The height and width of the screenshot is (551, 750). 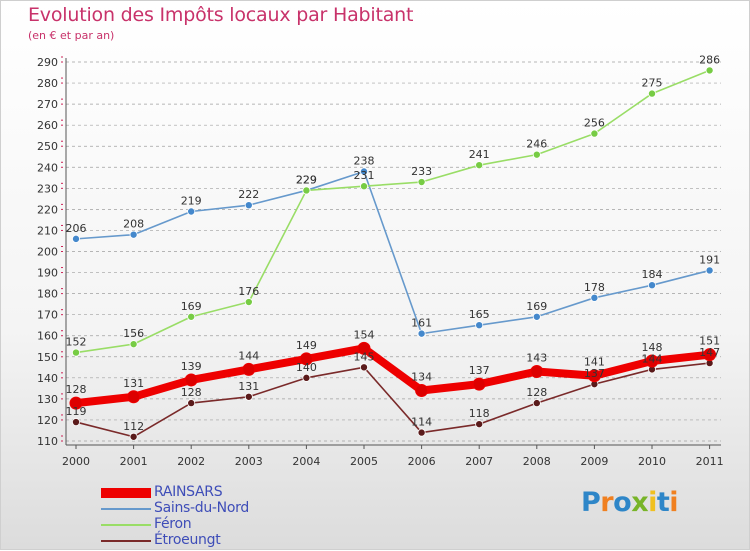 I want to click on data-label: 161, so click(x=421, y=323).